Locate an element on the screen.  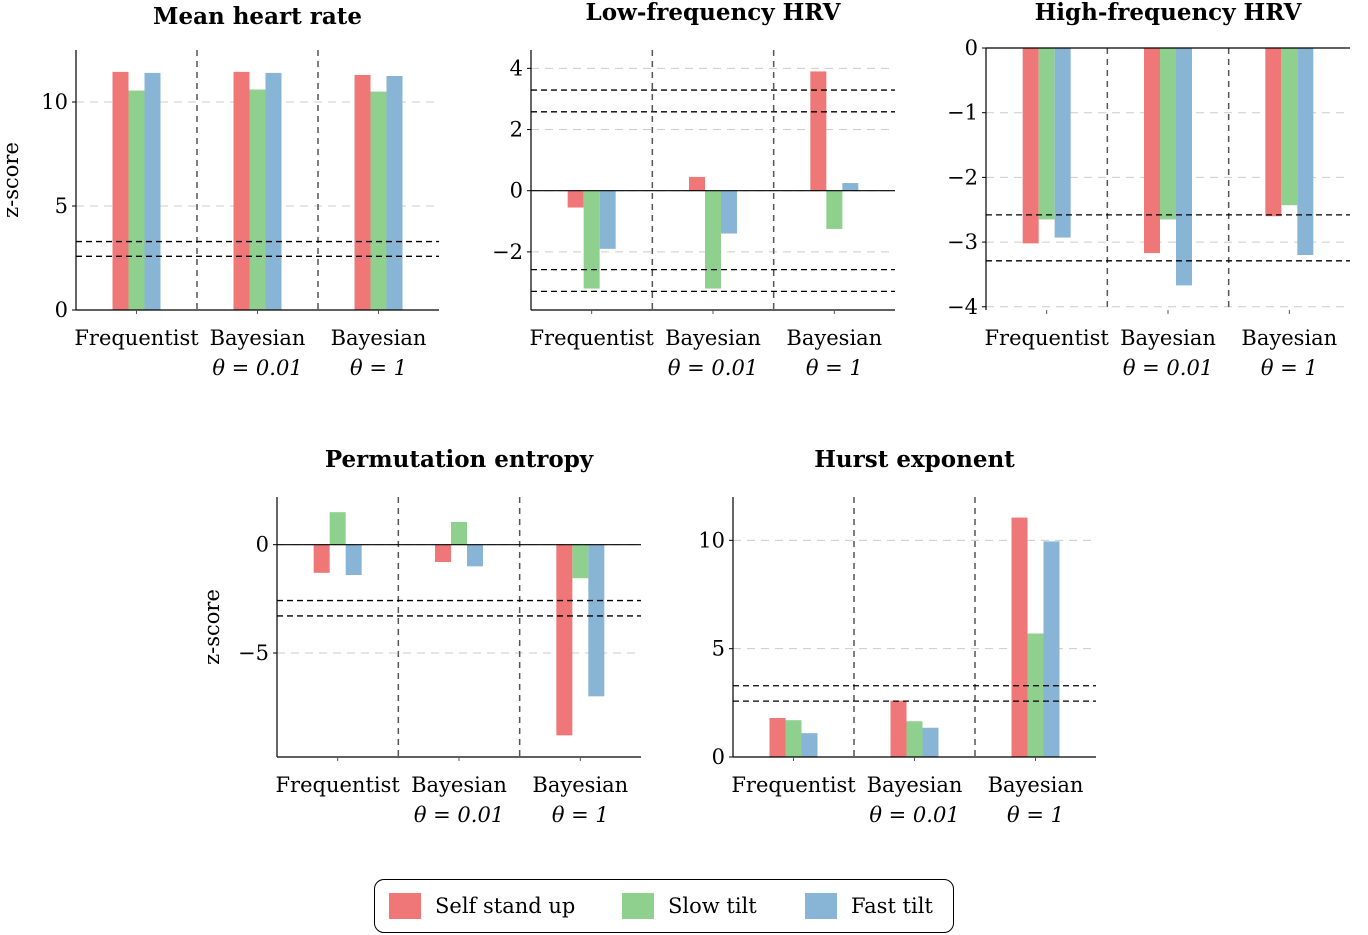
y-tick-label: −4 is located at coordinates (962, 307).